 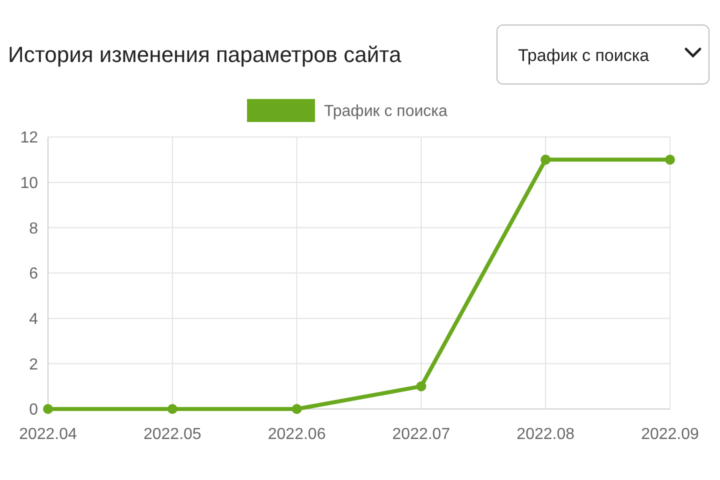 What do you see at coordinates (33, 274) in the screenshot?
I see `y-tick-label: 6` at bounding box center [33, 274].